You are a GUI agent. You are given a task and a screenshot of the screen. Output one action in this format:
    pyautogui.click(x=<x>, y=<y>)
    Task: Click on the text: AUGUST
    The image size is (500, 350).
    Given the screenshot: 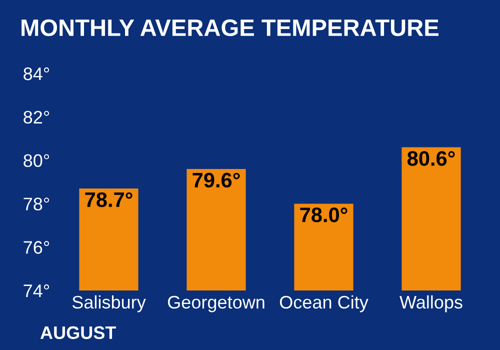 What is the action you would take?
    pyautogui.click(x=78, y=333)
    